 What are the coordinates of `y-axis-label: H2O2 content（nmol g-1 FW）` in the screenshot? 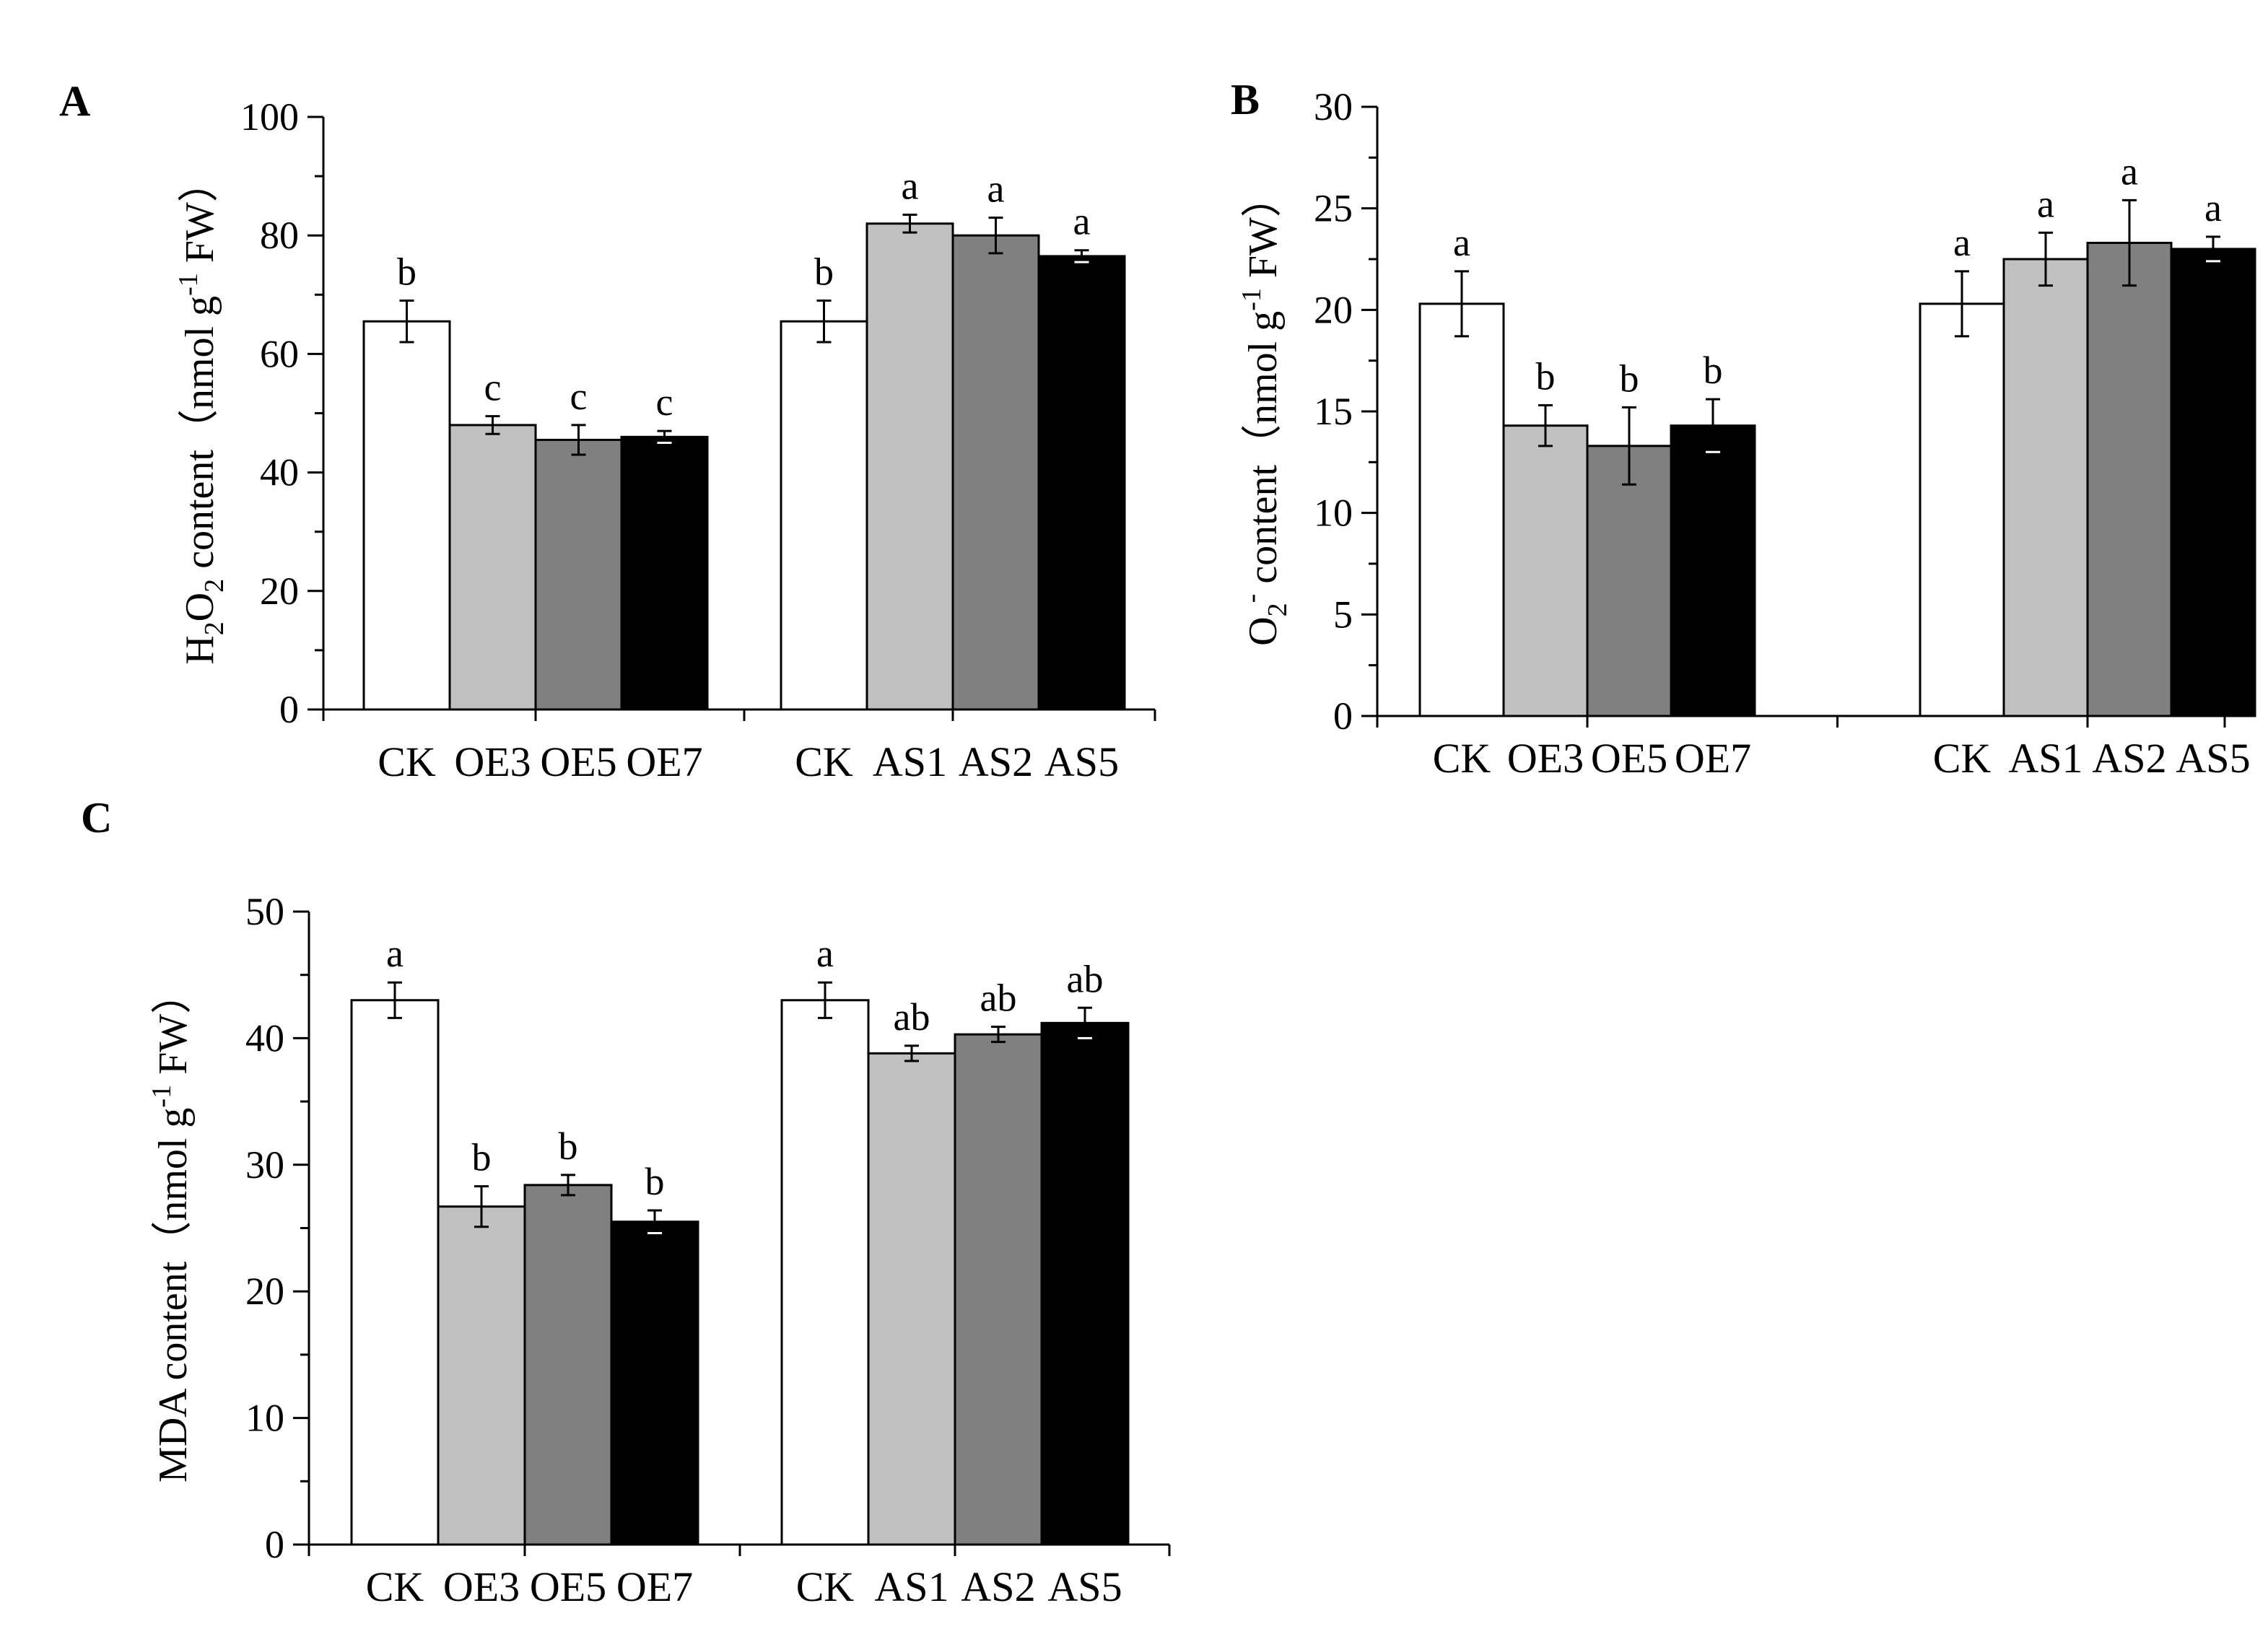 It's located at (201, 413).